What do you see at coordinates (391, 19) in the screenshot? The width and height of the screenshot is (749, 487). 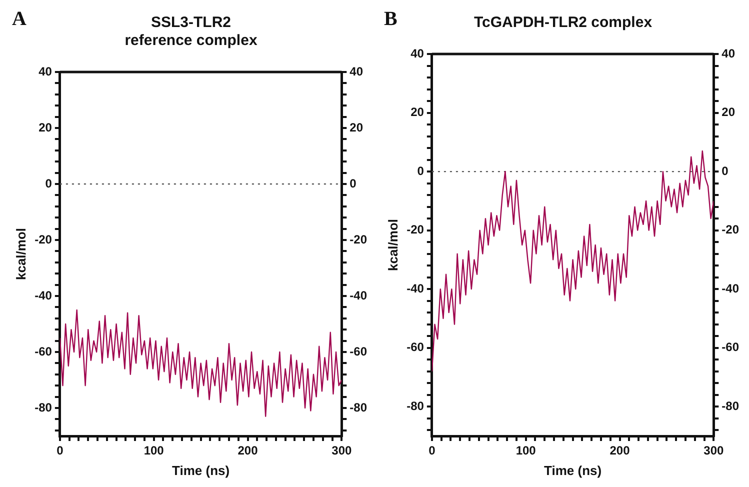 I see `text: B` at bounding box center [391, 19].